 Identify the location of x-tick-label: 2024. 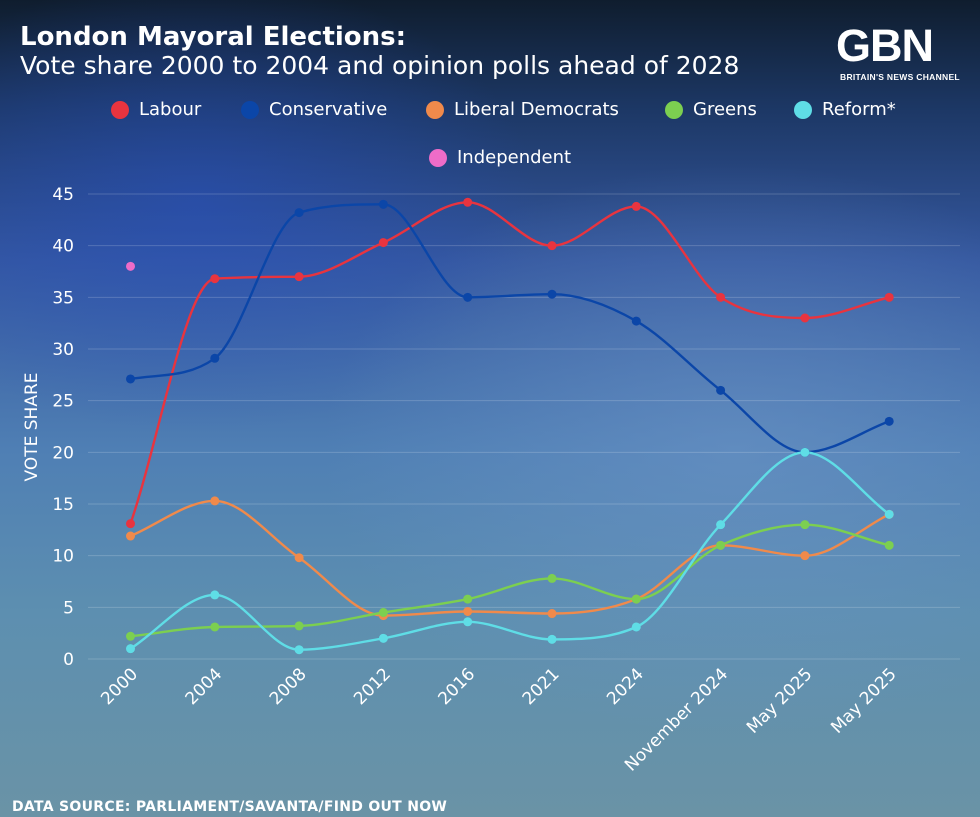
(625, 686).